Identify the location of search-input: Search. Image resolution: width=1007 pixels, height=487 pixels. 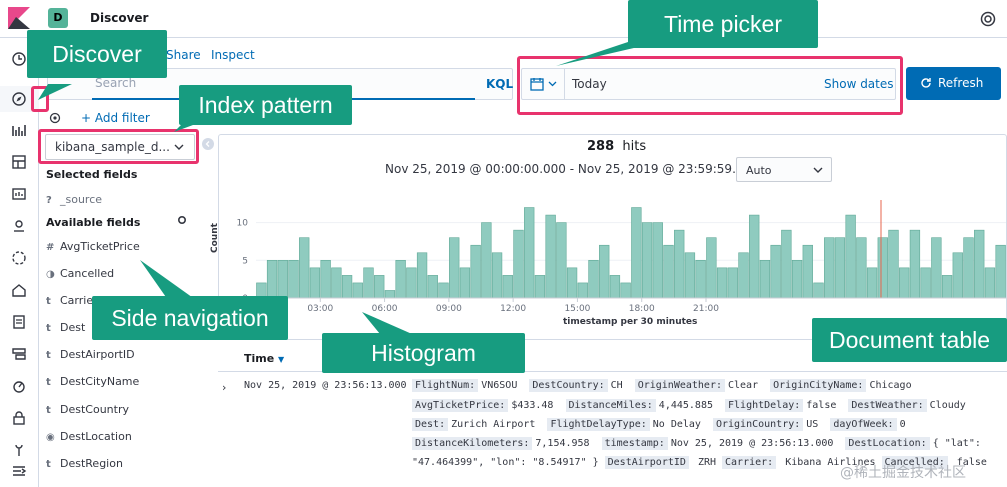
(116, 83).